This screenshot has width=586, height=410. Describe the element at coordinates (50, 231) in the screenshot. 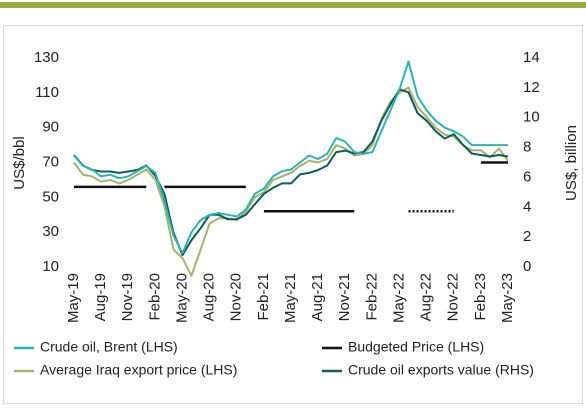

I see `y-tick-label: 30` at that location.